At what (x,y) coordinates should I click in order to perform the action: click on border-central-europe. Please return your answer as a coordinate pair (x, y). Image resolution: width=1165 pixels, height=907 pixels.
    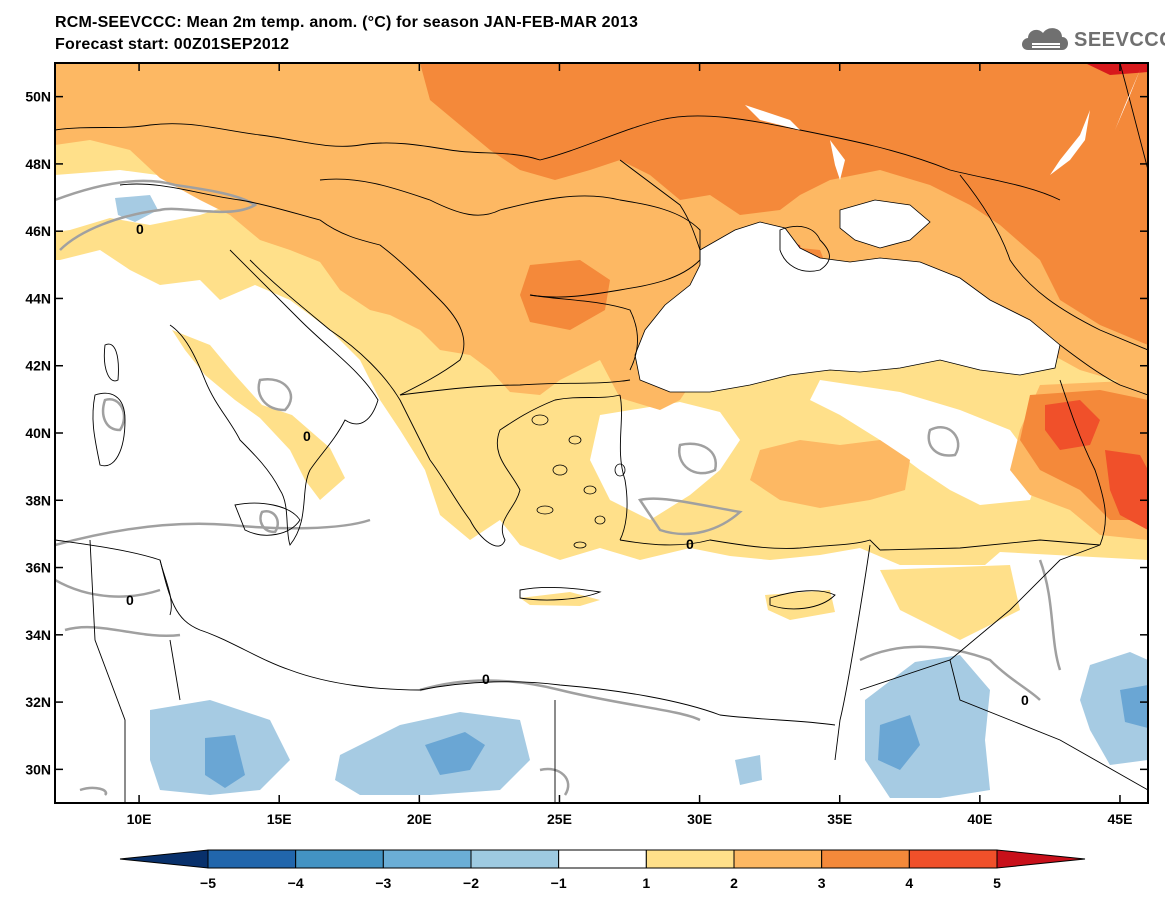
    Looking at the image, I should click on (298, 142).